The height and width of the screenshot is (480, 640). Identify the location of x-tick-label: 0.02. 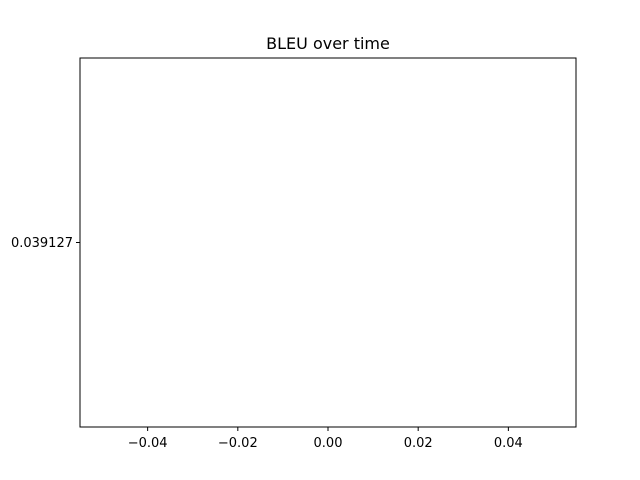
(418, 443).